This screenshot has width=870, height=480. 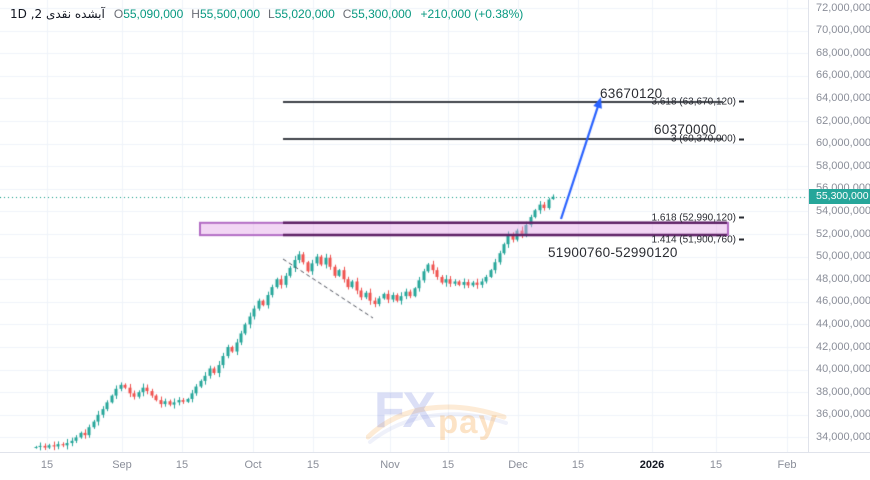 What do you see at coordinates (843, 278) in the screenshot?
I see `price-tick-label: 48,000,000` at bounding box center [843, 278].